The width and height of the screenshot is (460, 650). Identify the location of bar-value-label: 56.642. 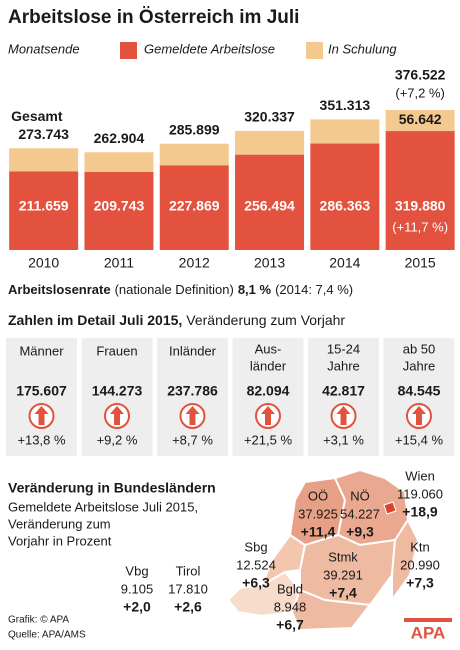
(420, 119).